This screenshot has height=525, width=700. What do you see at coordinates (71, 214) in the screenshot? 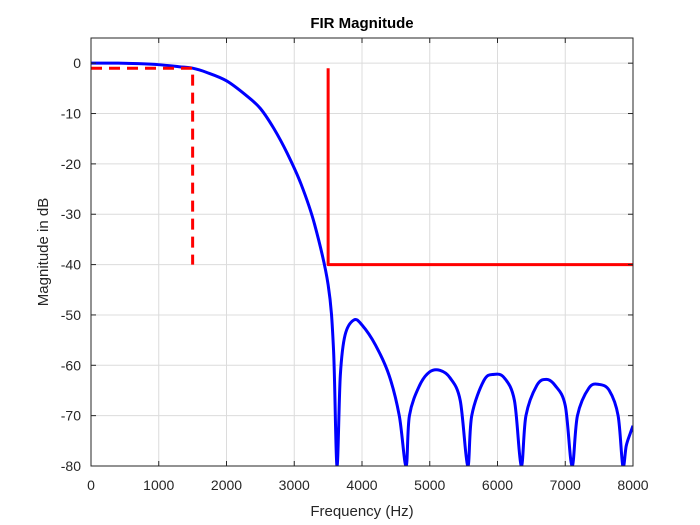
I see `y-tick-label: -30` at bounding box center [71, 214].